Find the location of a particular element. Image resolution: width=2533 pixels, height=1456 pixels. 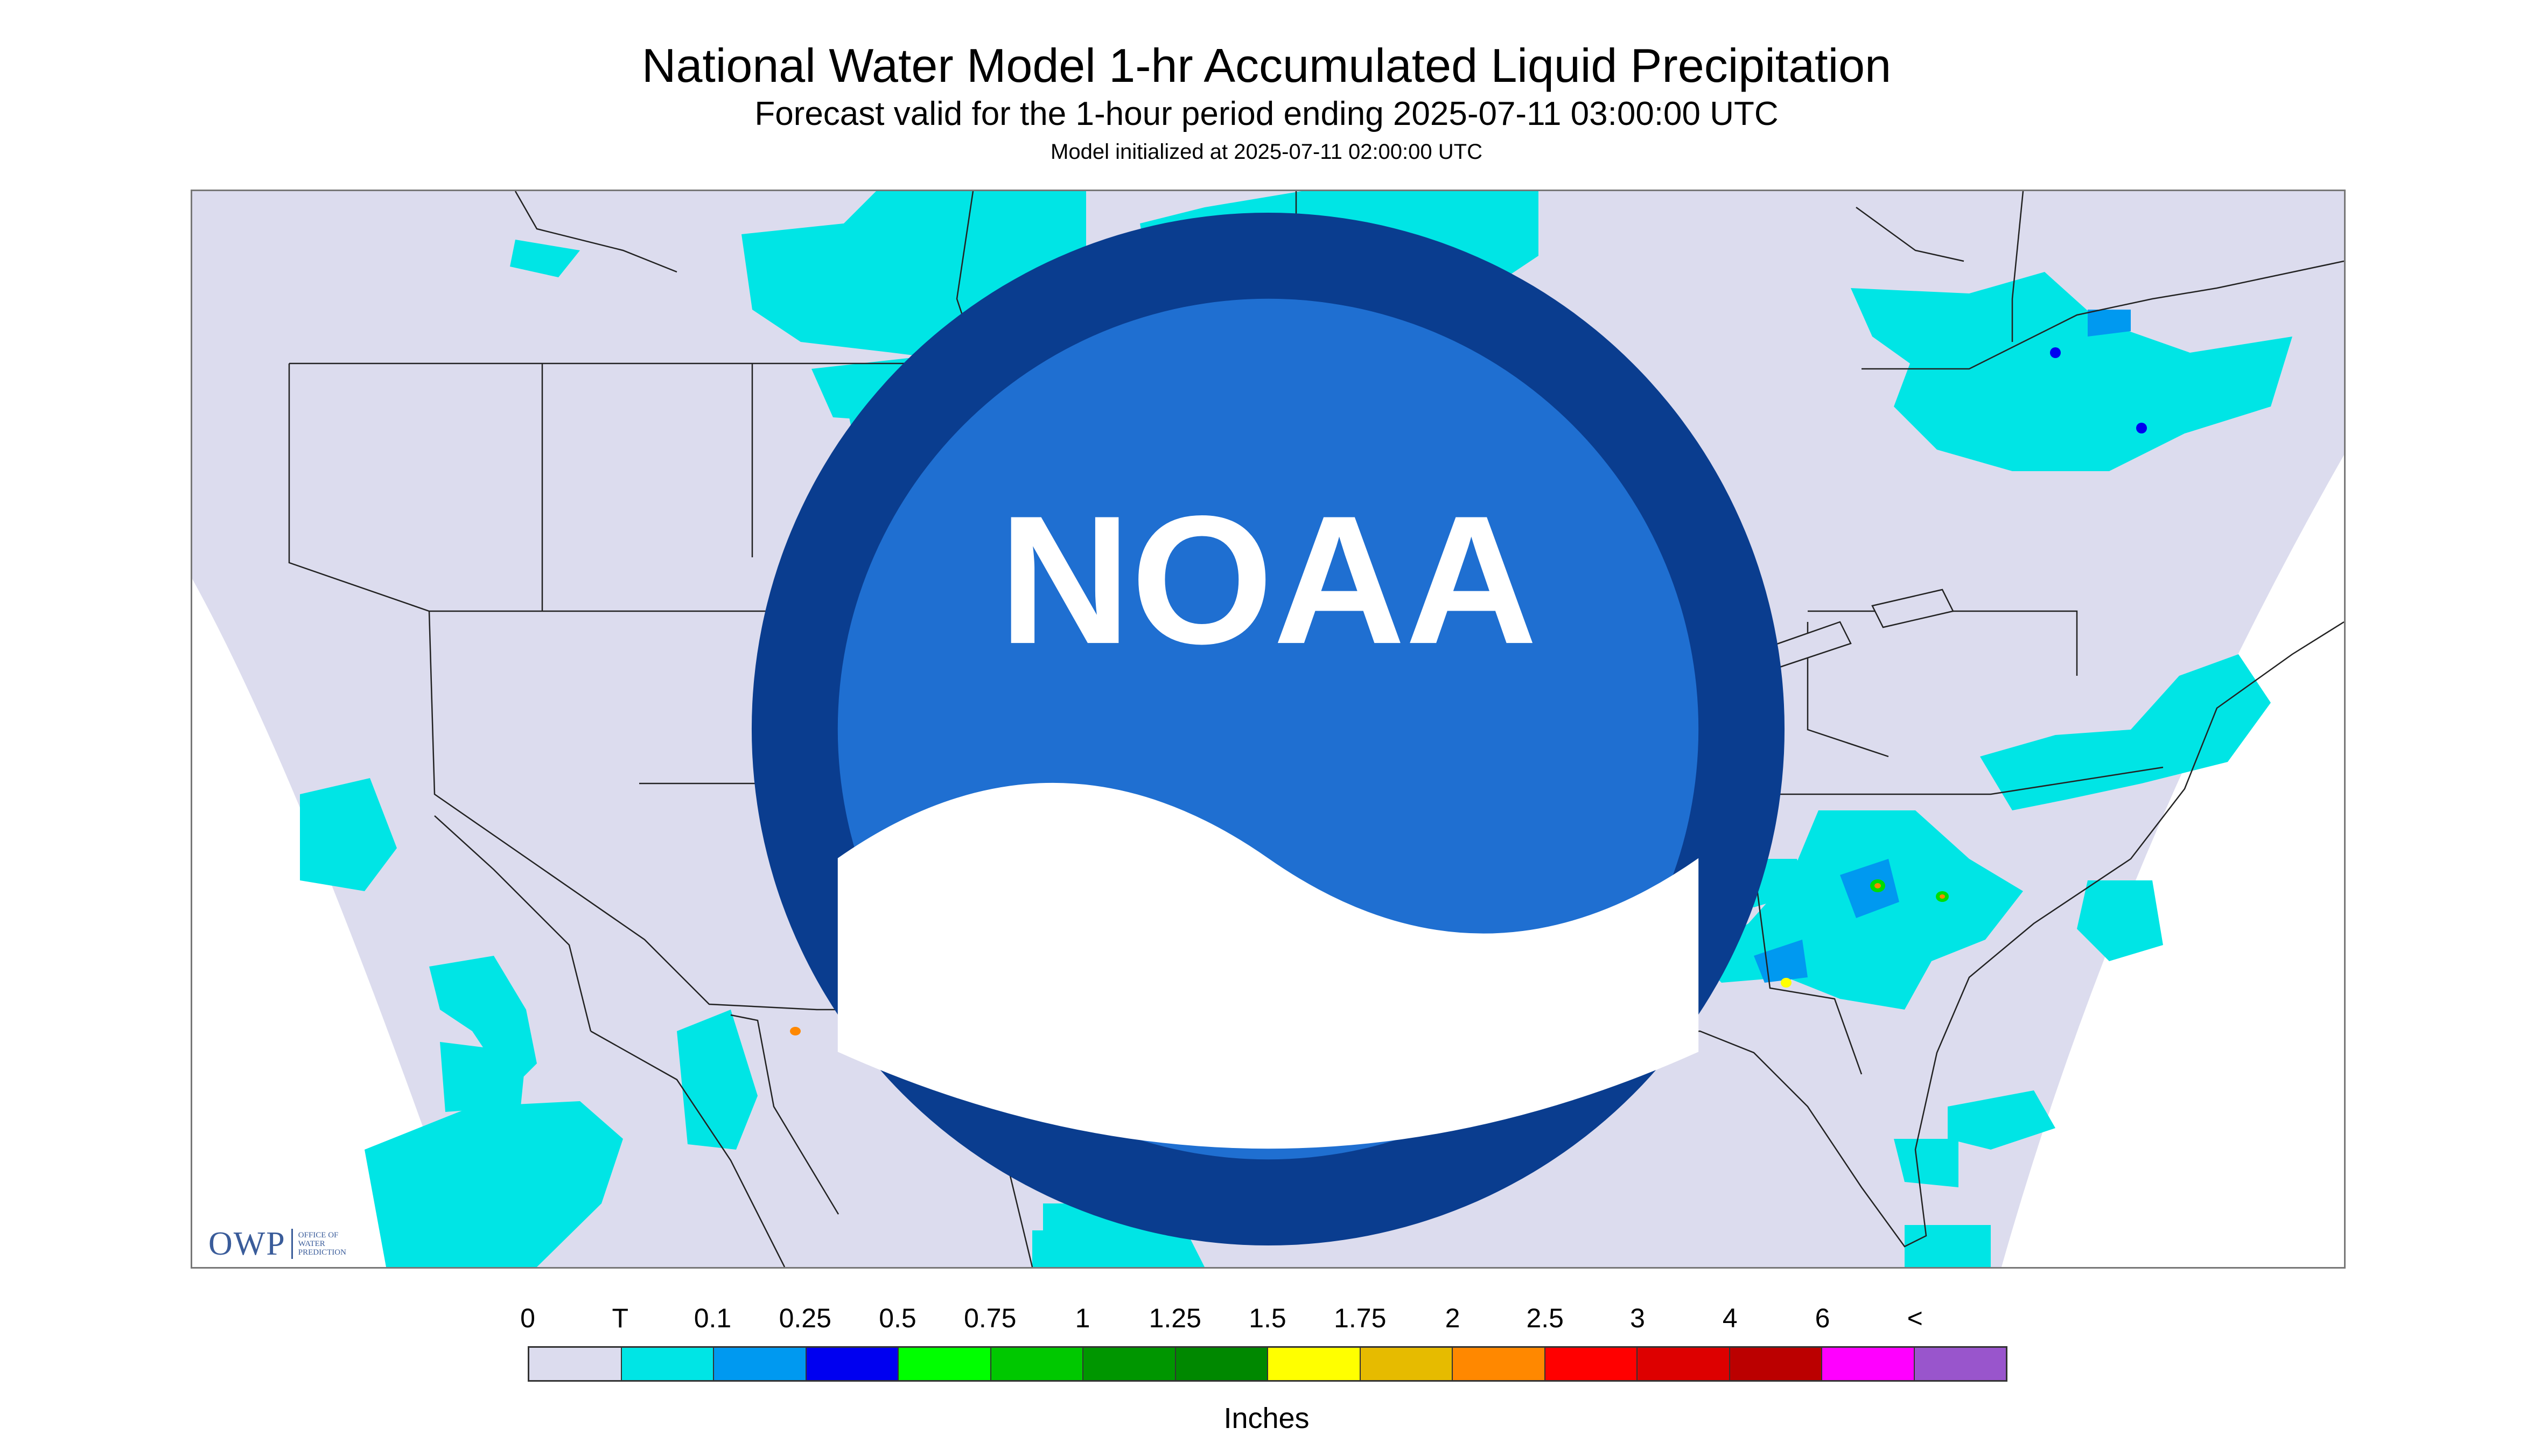

legend-tick-label: < is located at coordinates (1915, 1318).